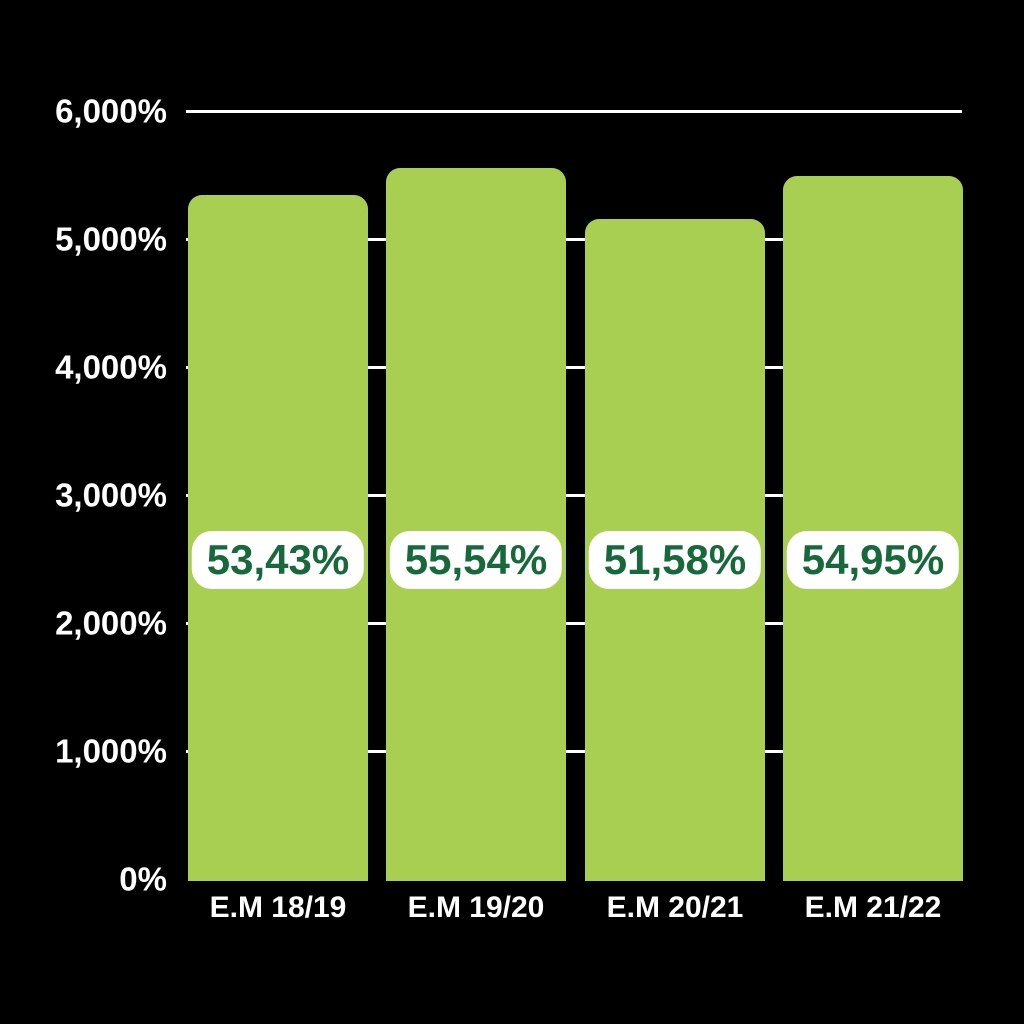  What do you see at coordinates (111, 751) in the screenshot?
I see `y-axis-tick-label: 1,000%` at bounding box center [111, 751].